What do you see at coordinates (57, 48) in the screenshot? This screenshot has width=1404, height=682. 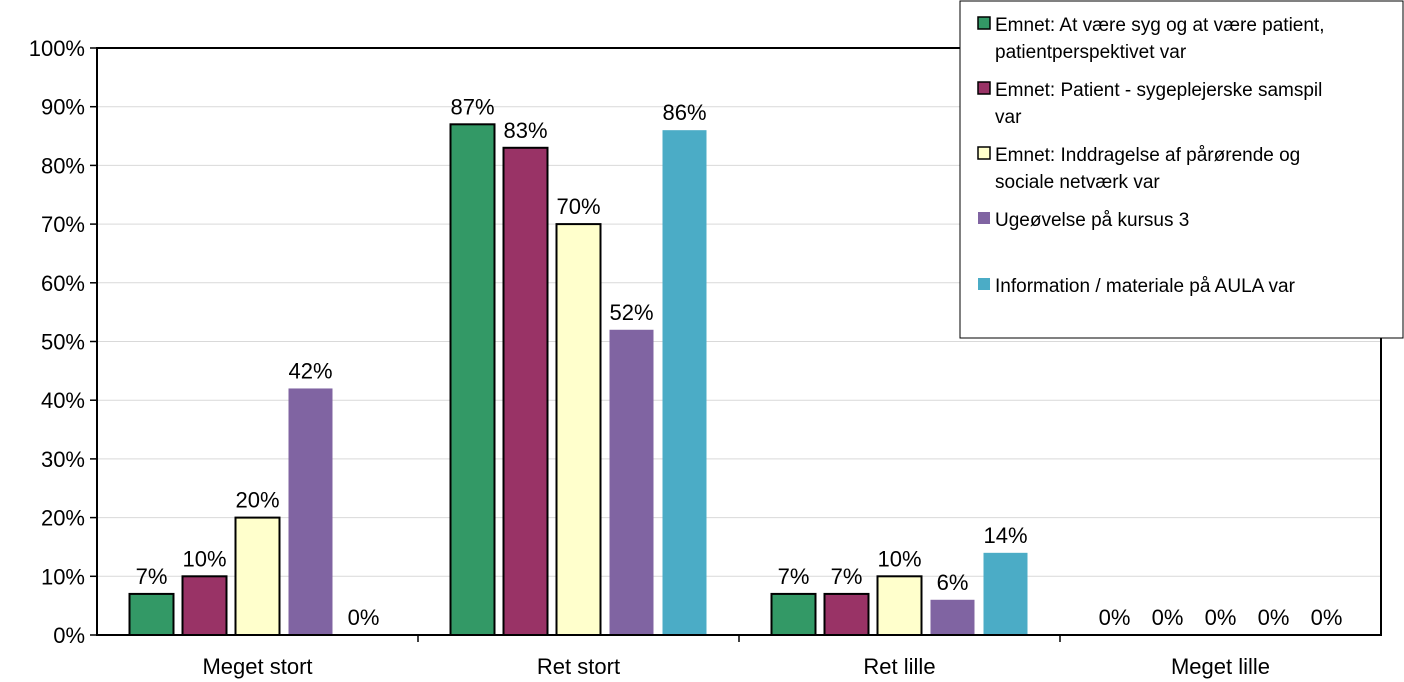 I see `y-tick-label: 100%` at bounding box center [57, 48].